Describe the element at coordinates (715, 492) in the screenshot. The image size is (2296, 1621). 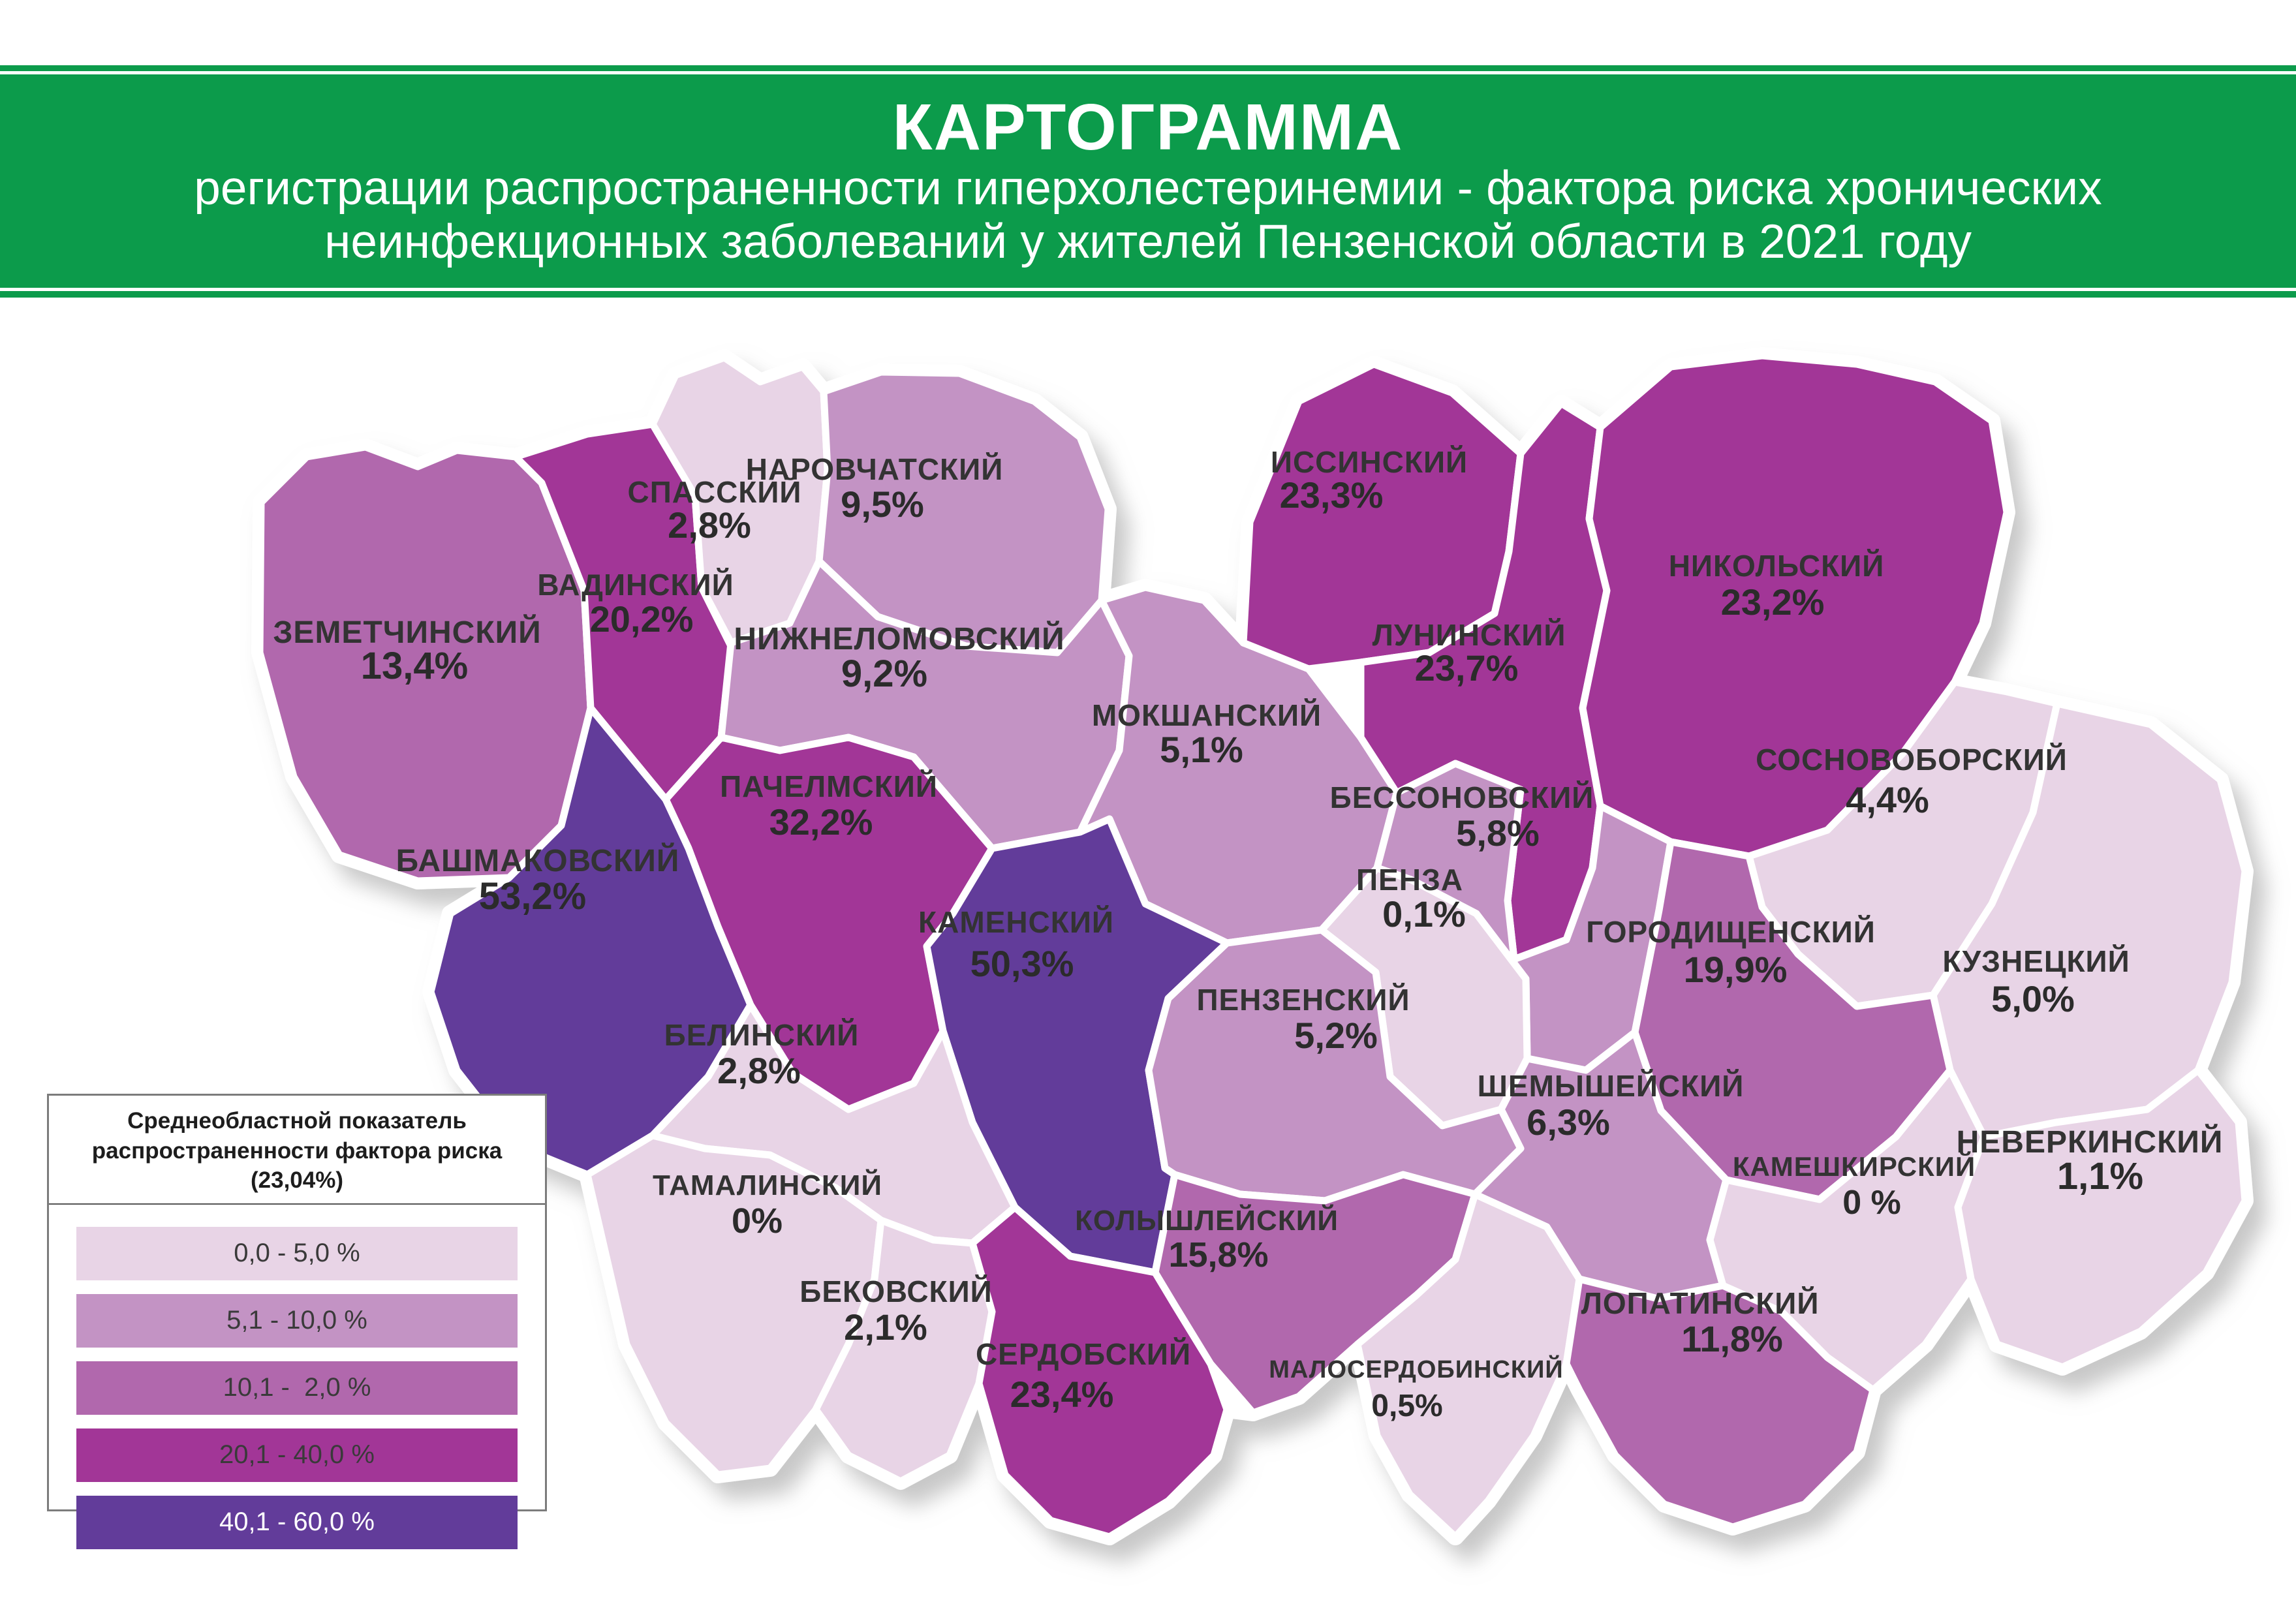
I see `district-label-spassky: СПАССКИЙ` at that location.